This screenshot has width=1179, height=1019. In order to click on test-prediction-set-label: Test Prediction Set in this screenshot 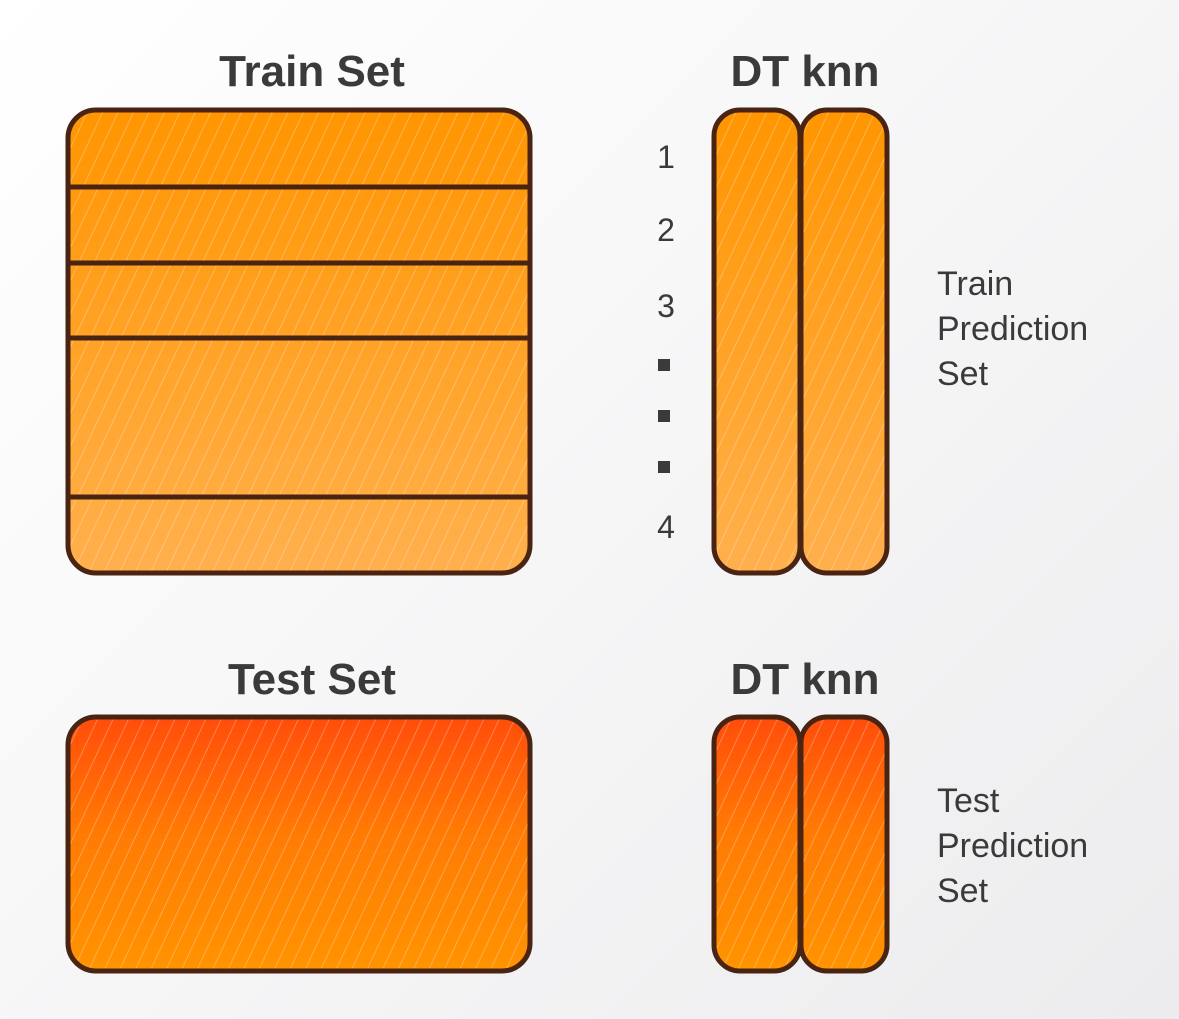, I will do `click(1012, 846)`.